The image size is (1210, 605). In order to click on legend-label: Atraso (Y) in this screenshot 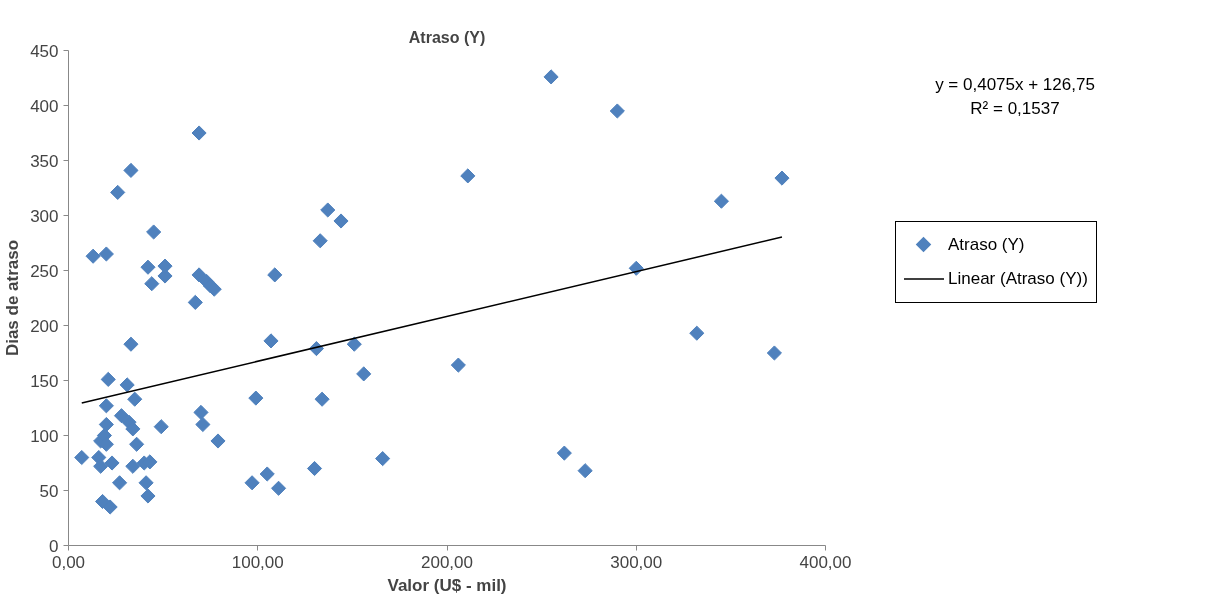, I will do `click(986, 245)`.